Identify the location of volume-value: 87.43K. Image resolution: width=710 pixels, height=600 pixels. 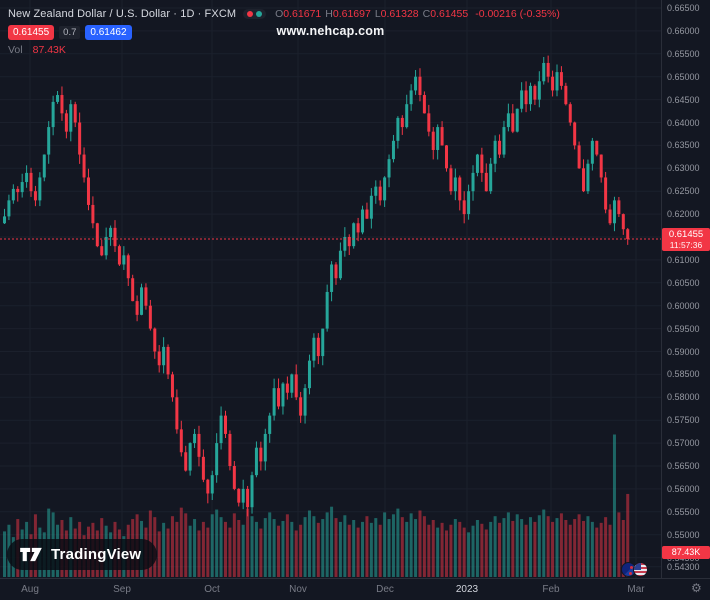
(49, 50).